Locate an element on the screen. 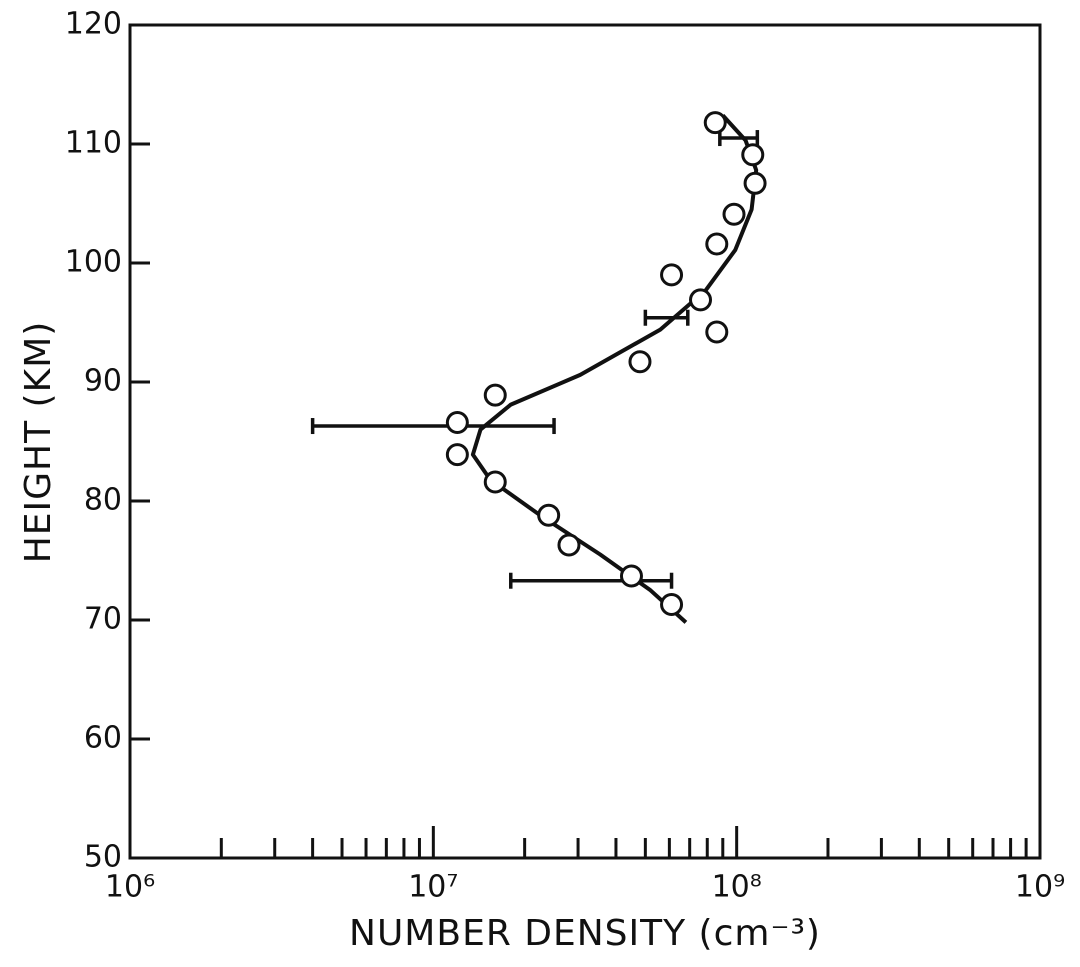  x-axis-label: NUMBER DENSITY (cm⁻³) is located at coordinates (585, 933).